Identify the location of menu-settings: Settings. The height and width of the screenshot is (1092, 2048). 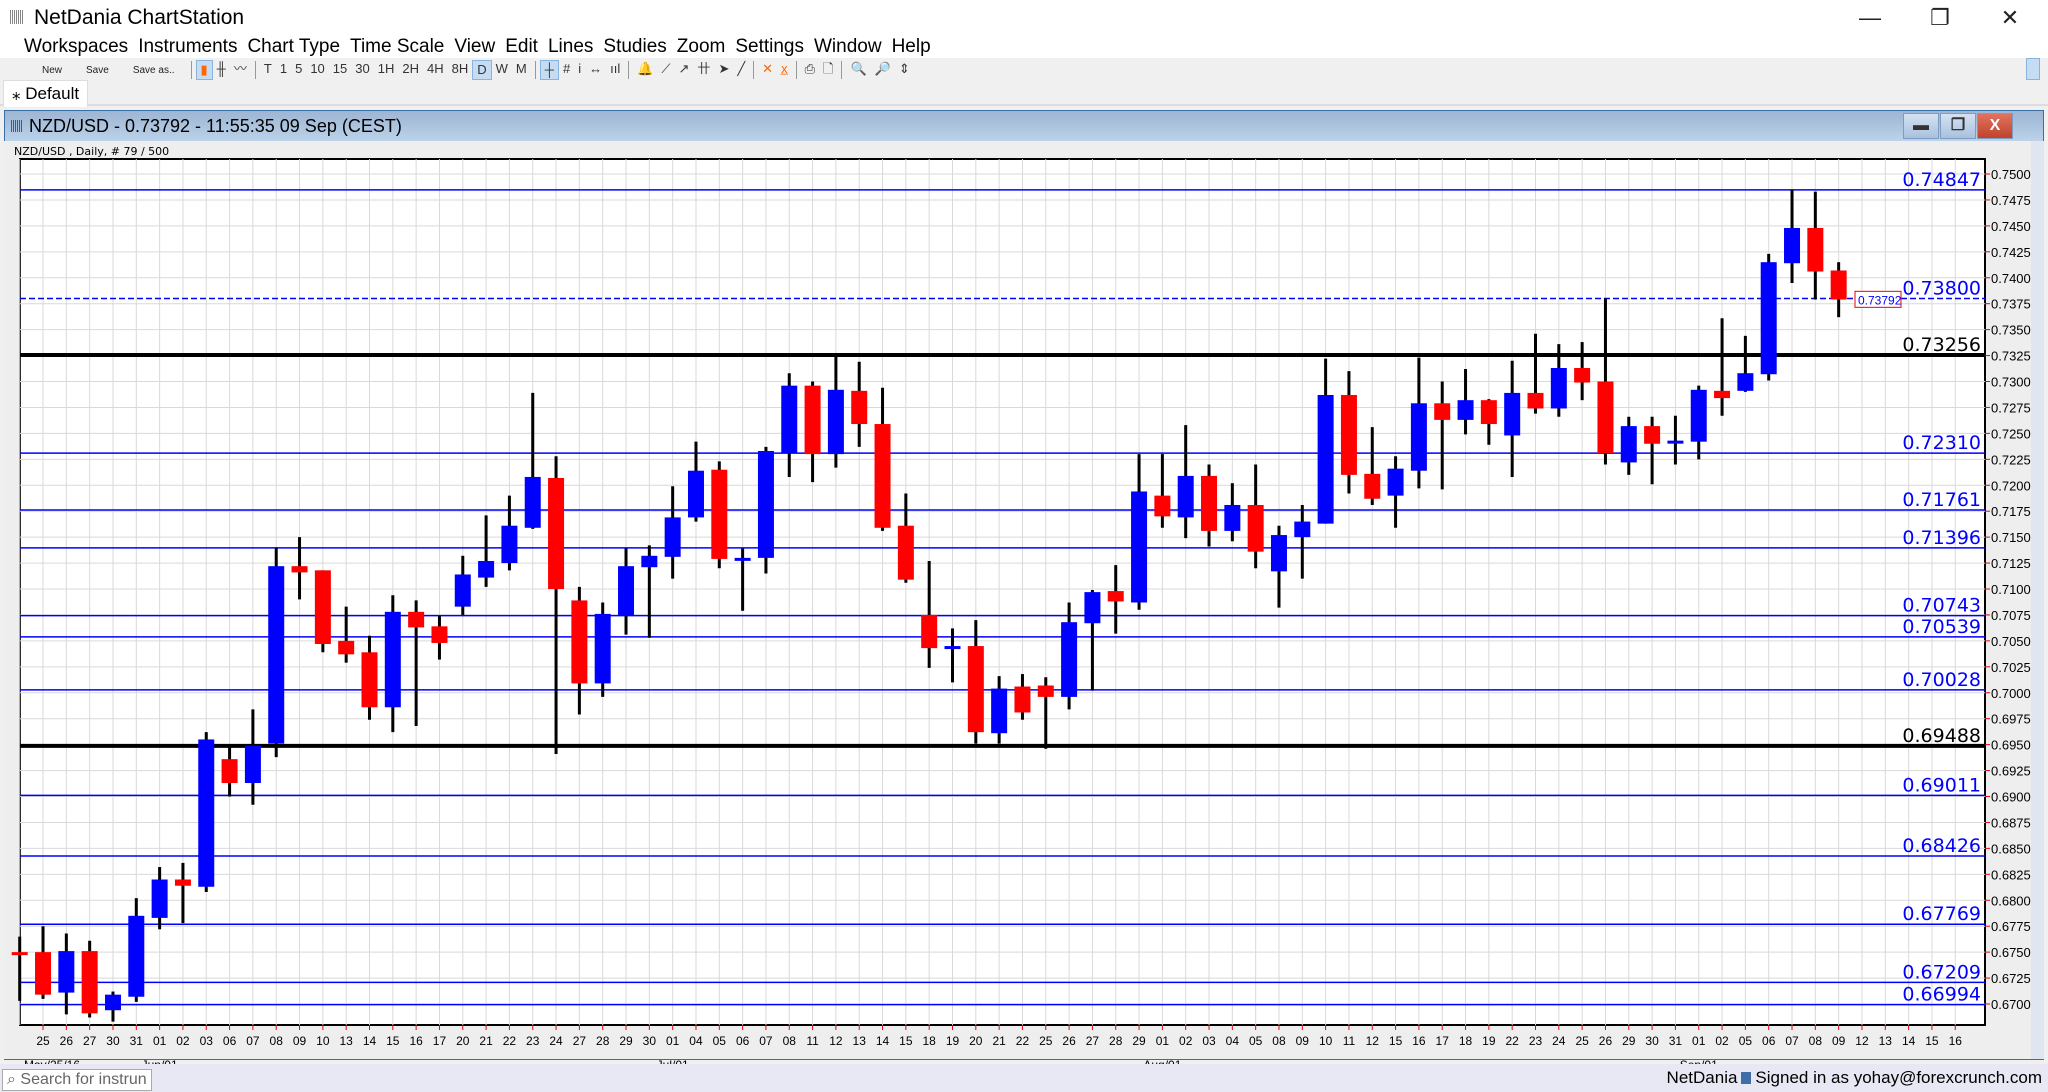
(769, 46).